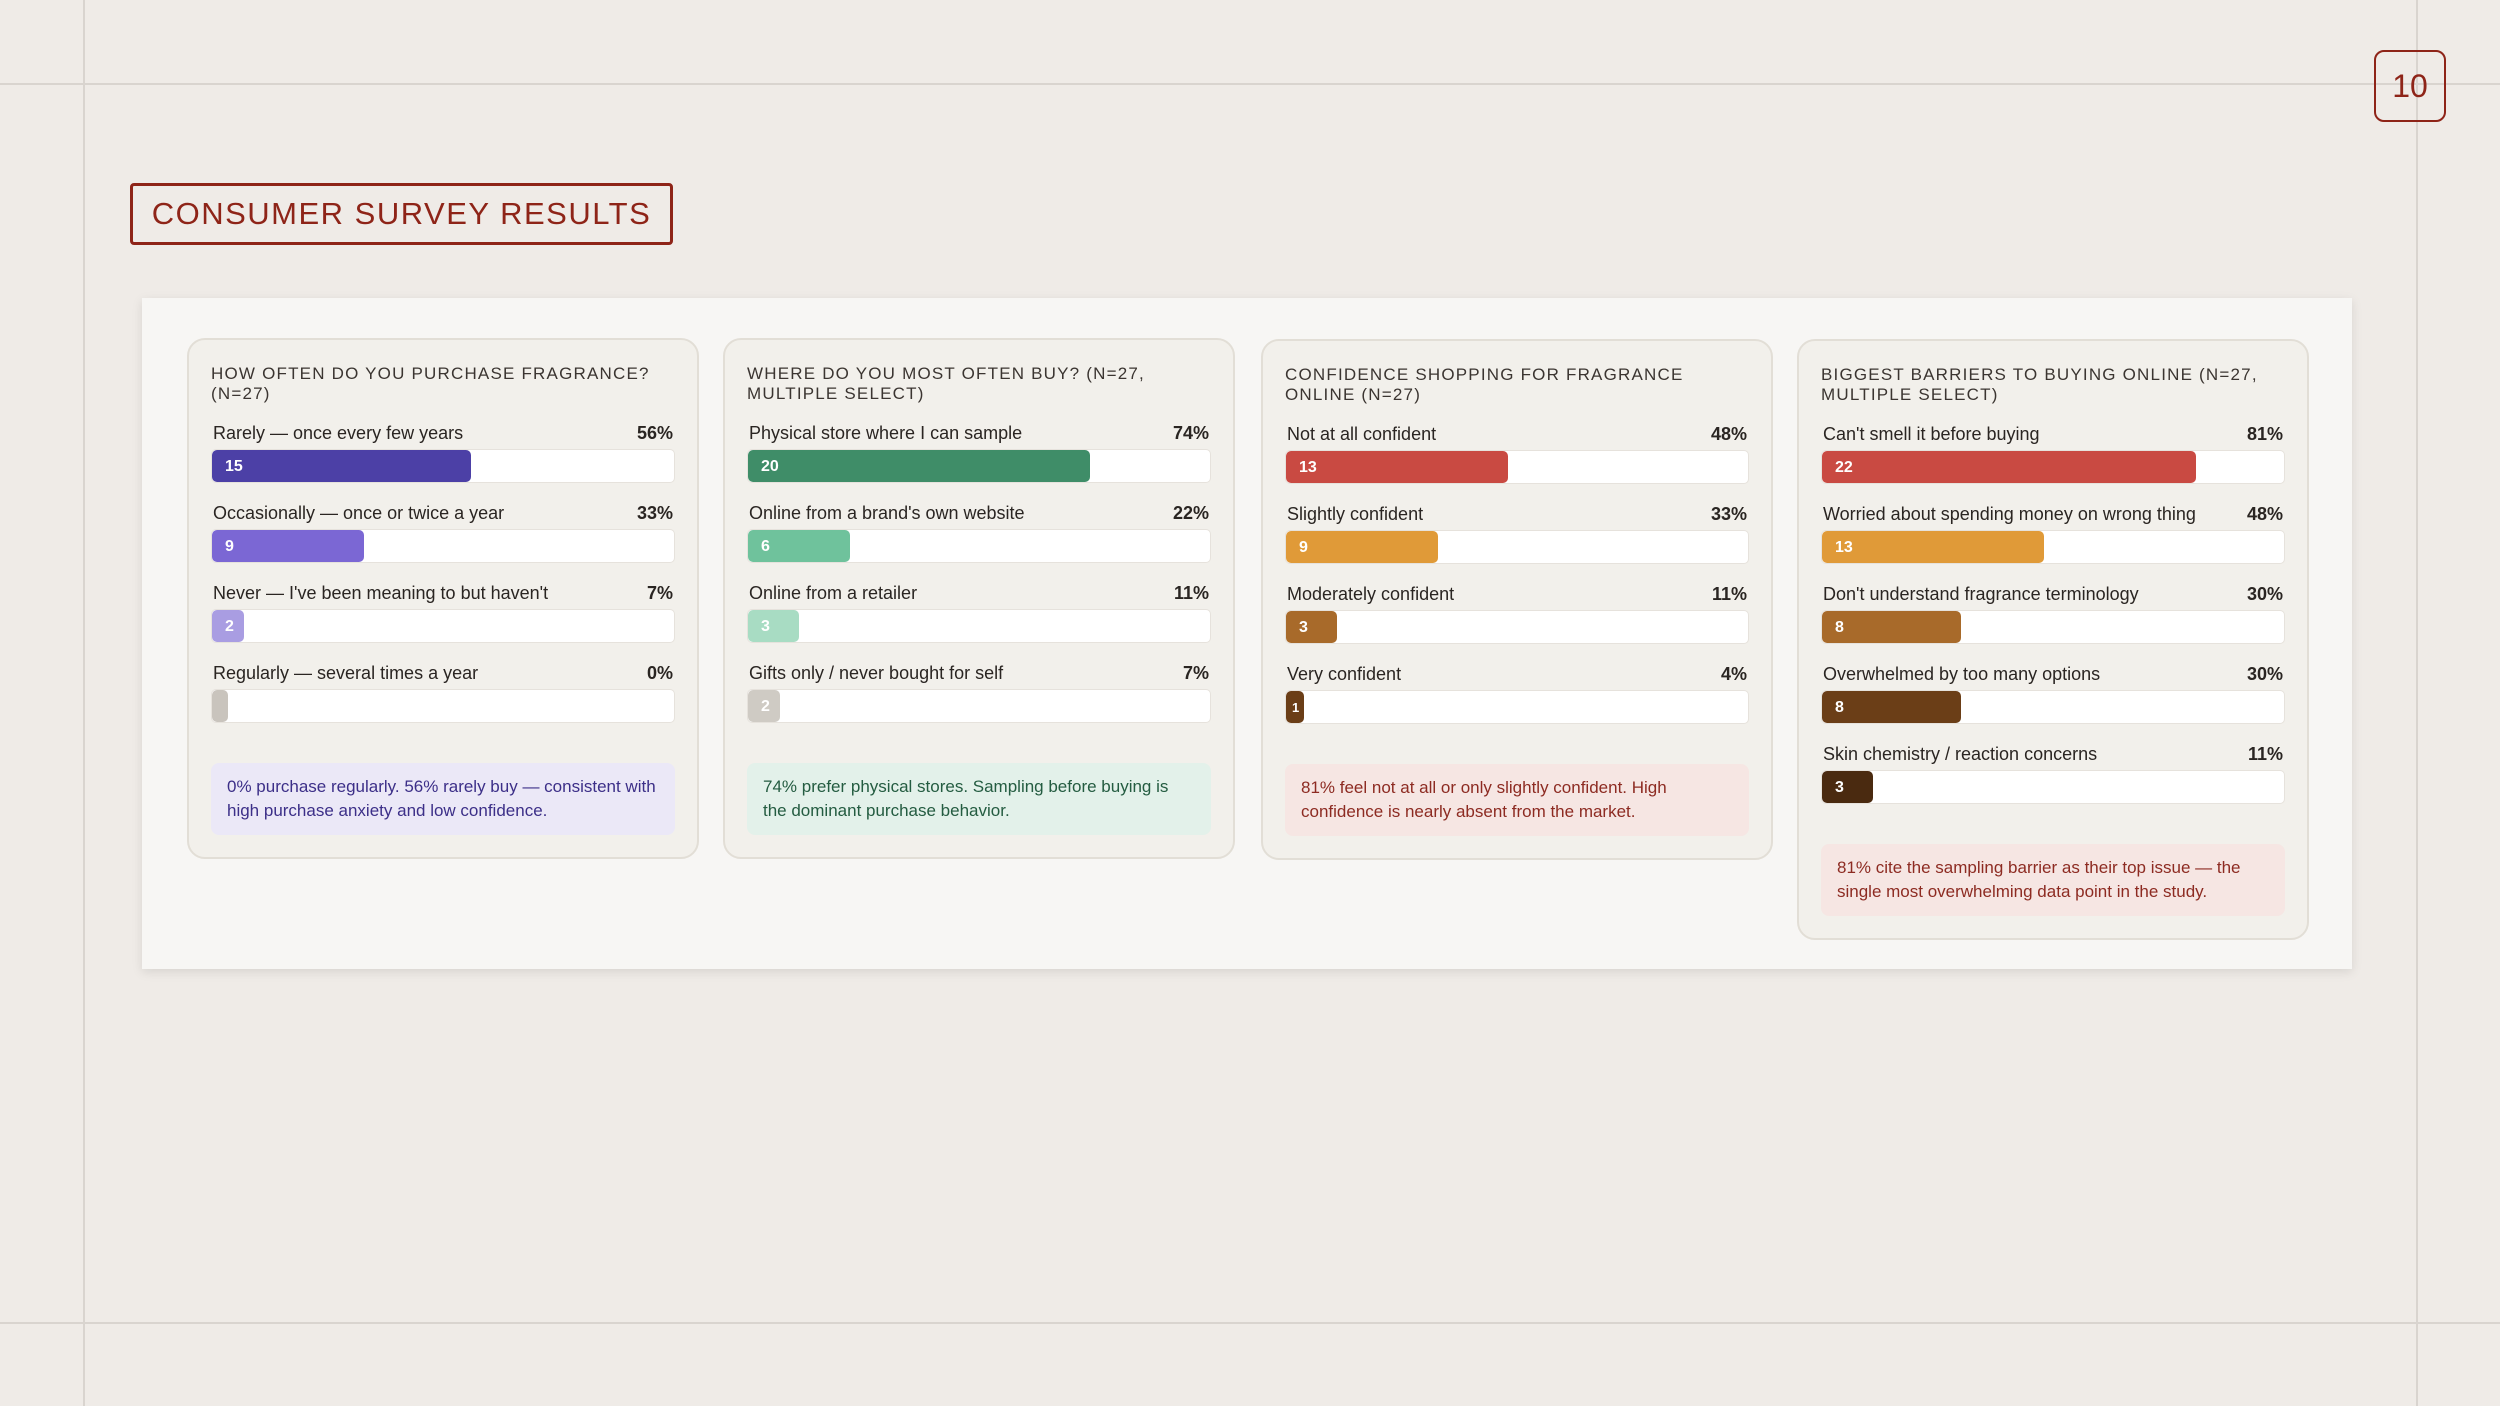  I want to click on bar-fill, so click(220, 706).